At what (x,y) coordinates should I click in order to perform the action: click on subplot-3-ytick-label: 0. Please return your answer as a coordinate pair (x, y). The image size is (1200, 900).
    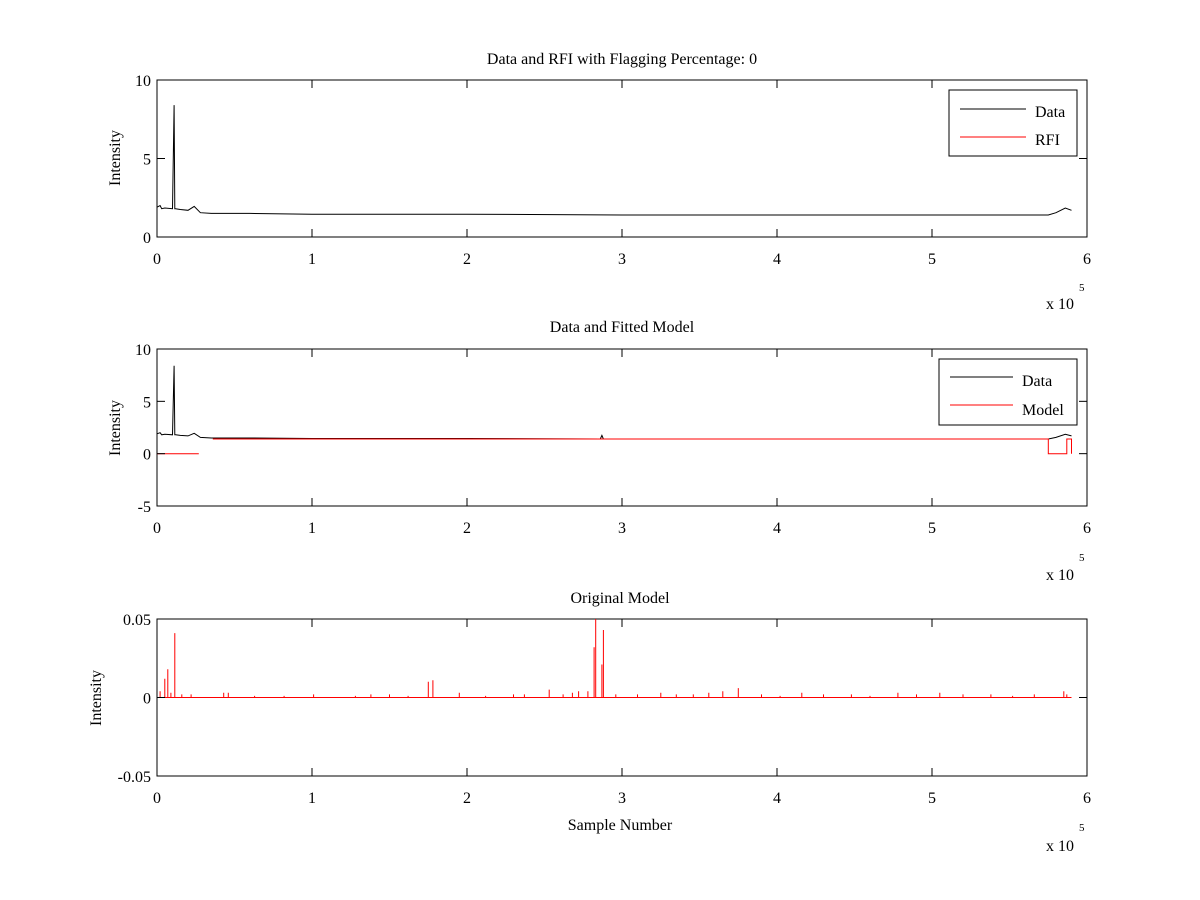
    Looking at the image, I should click on (147, 699).